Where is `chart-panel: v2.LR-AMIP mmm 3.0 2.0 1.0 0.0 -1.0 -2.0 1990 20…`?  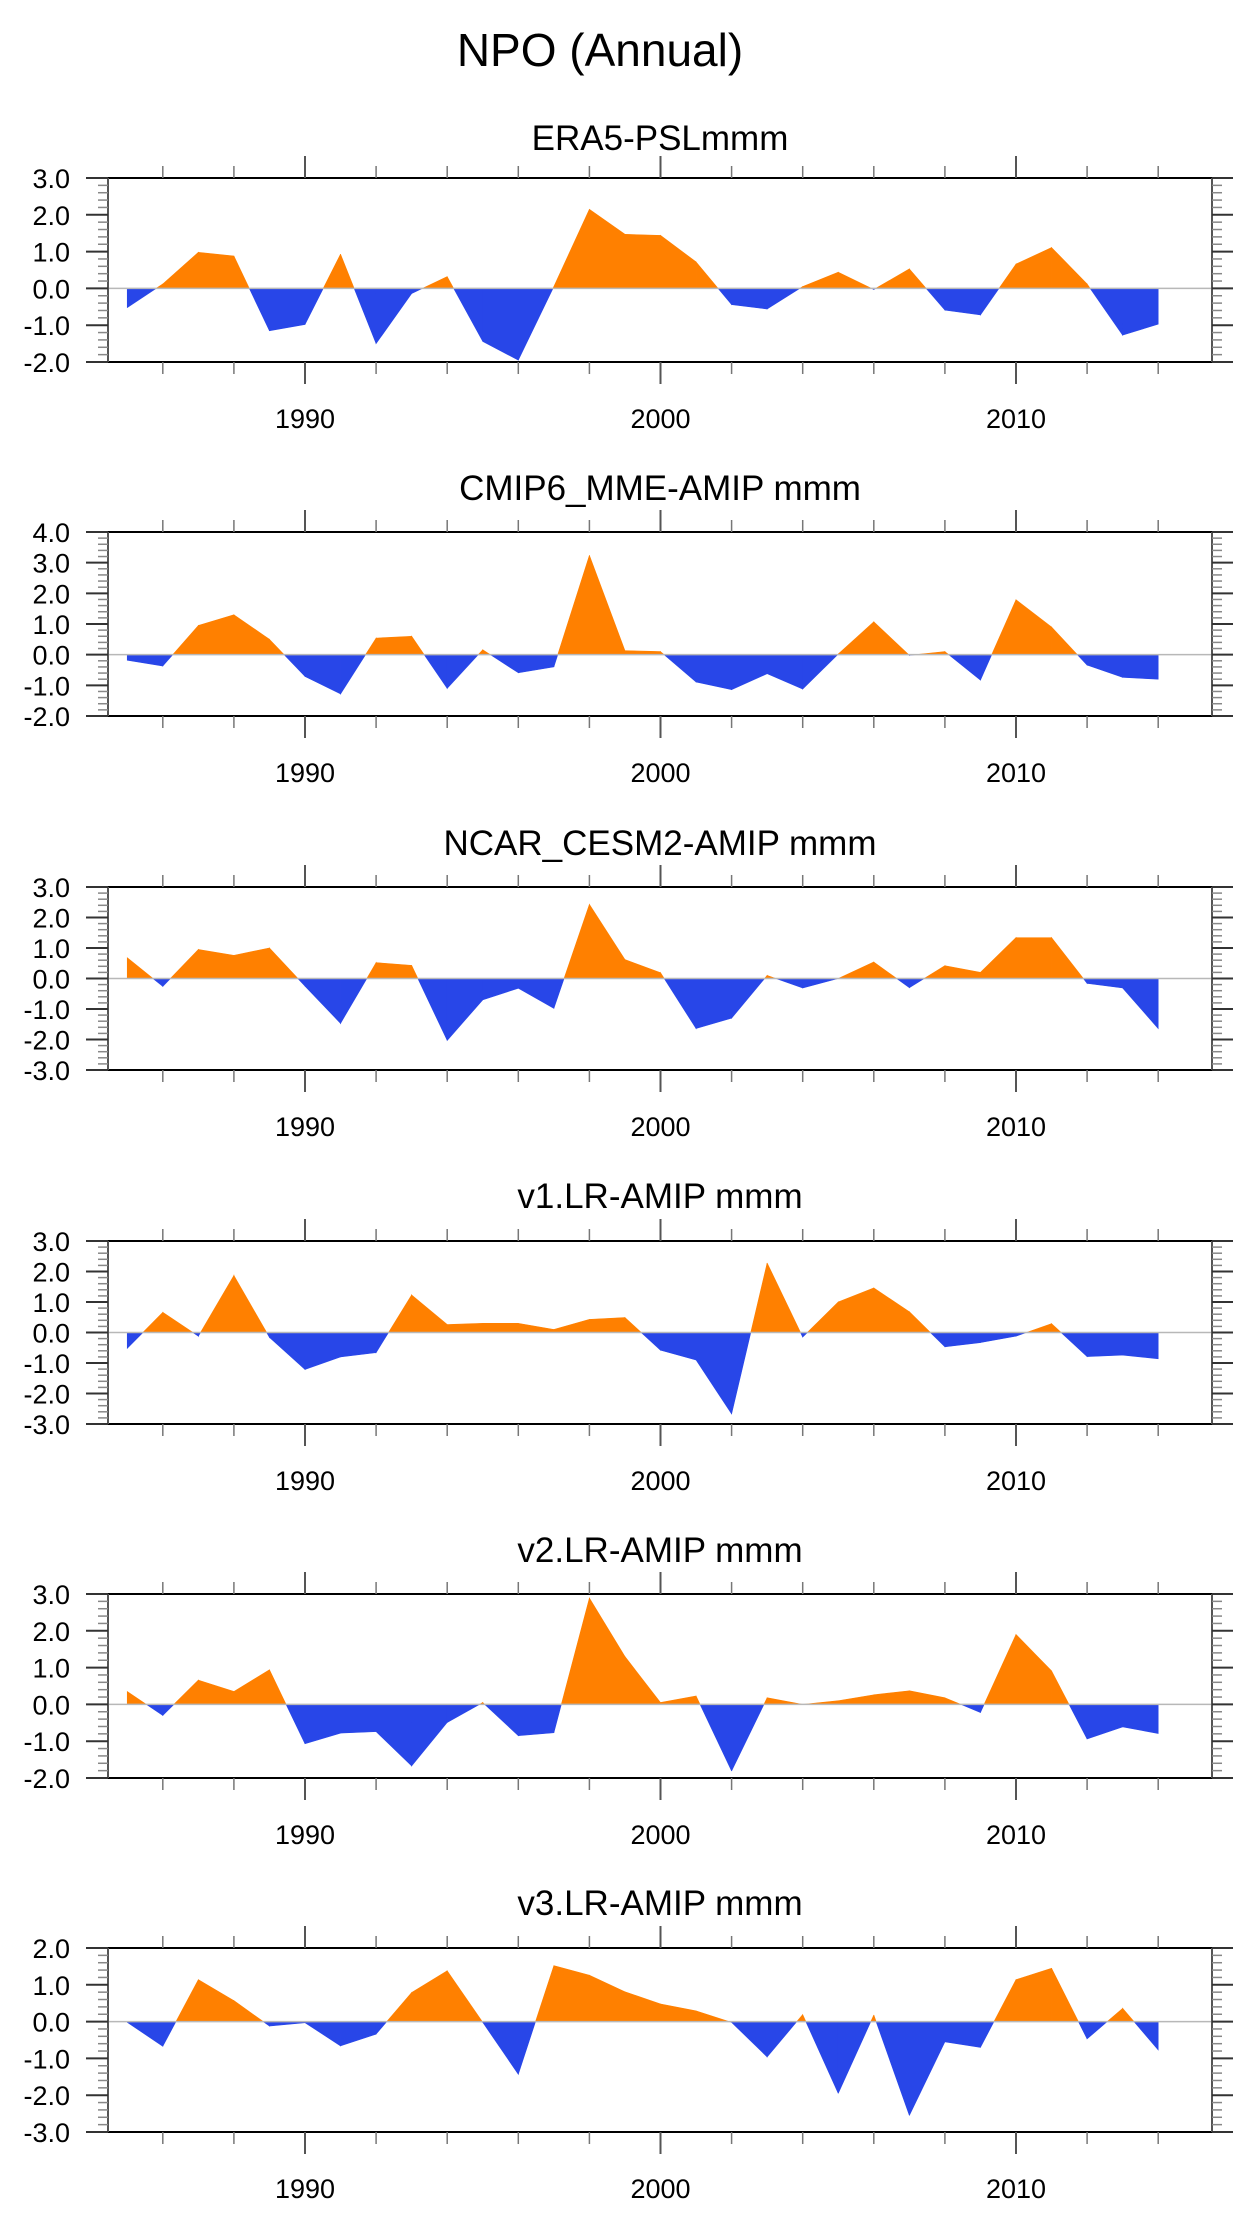
chart-panel: v2.LR-AMIP mmm 3.0 2.0 1.0 0.0 -1.0 -2.0 1990 20… is located at coordinates (628, 1690).